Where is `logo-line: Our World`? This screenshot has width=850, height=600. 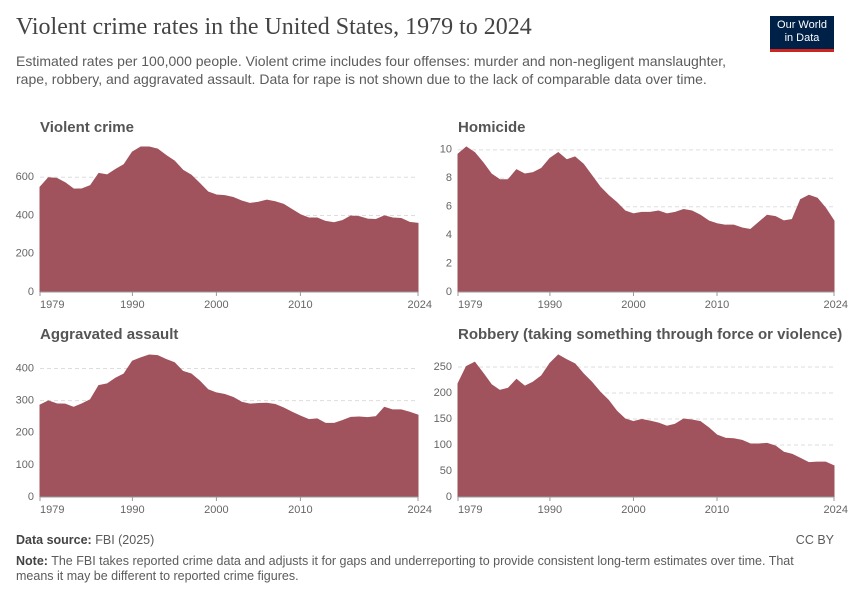
logo-line: Our World is located at coordinates (802, 25).